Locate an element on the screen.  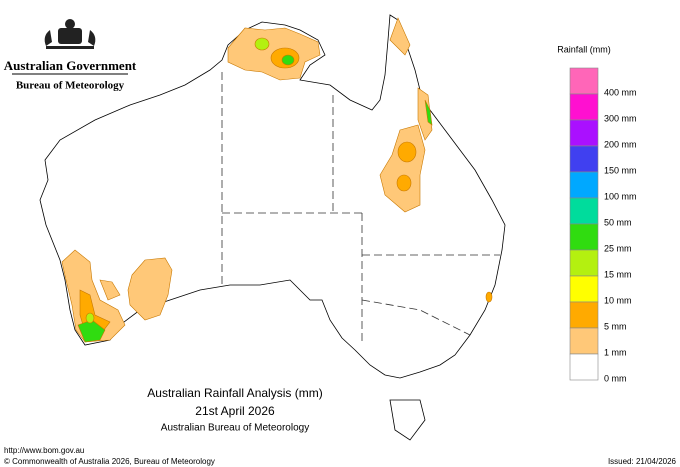
legend-label: 25 mm is located at coordinates (618, 248).